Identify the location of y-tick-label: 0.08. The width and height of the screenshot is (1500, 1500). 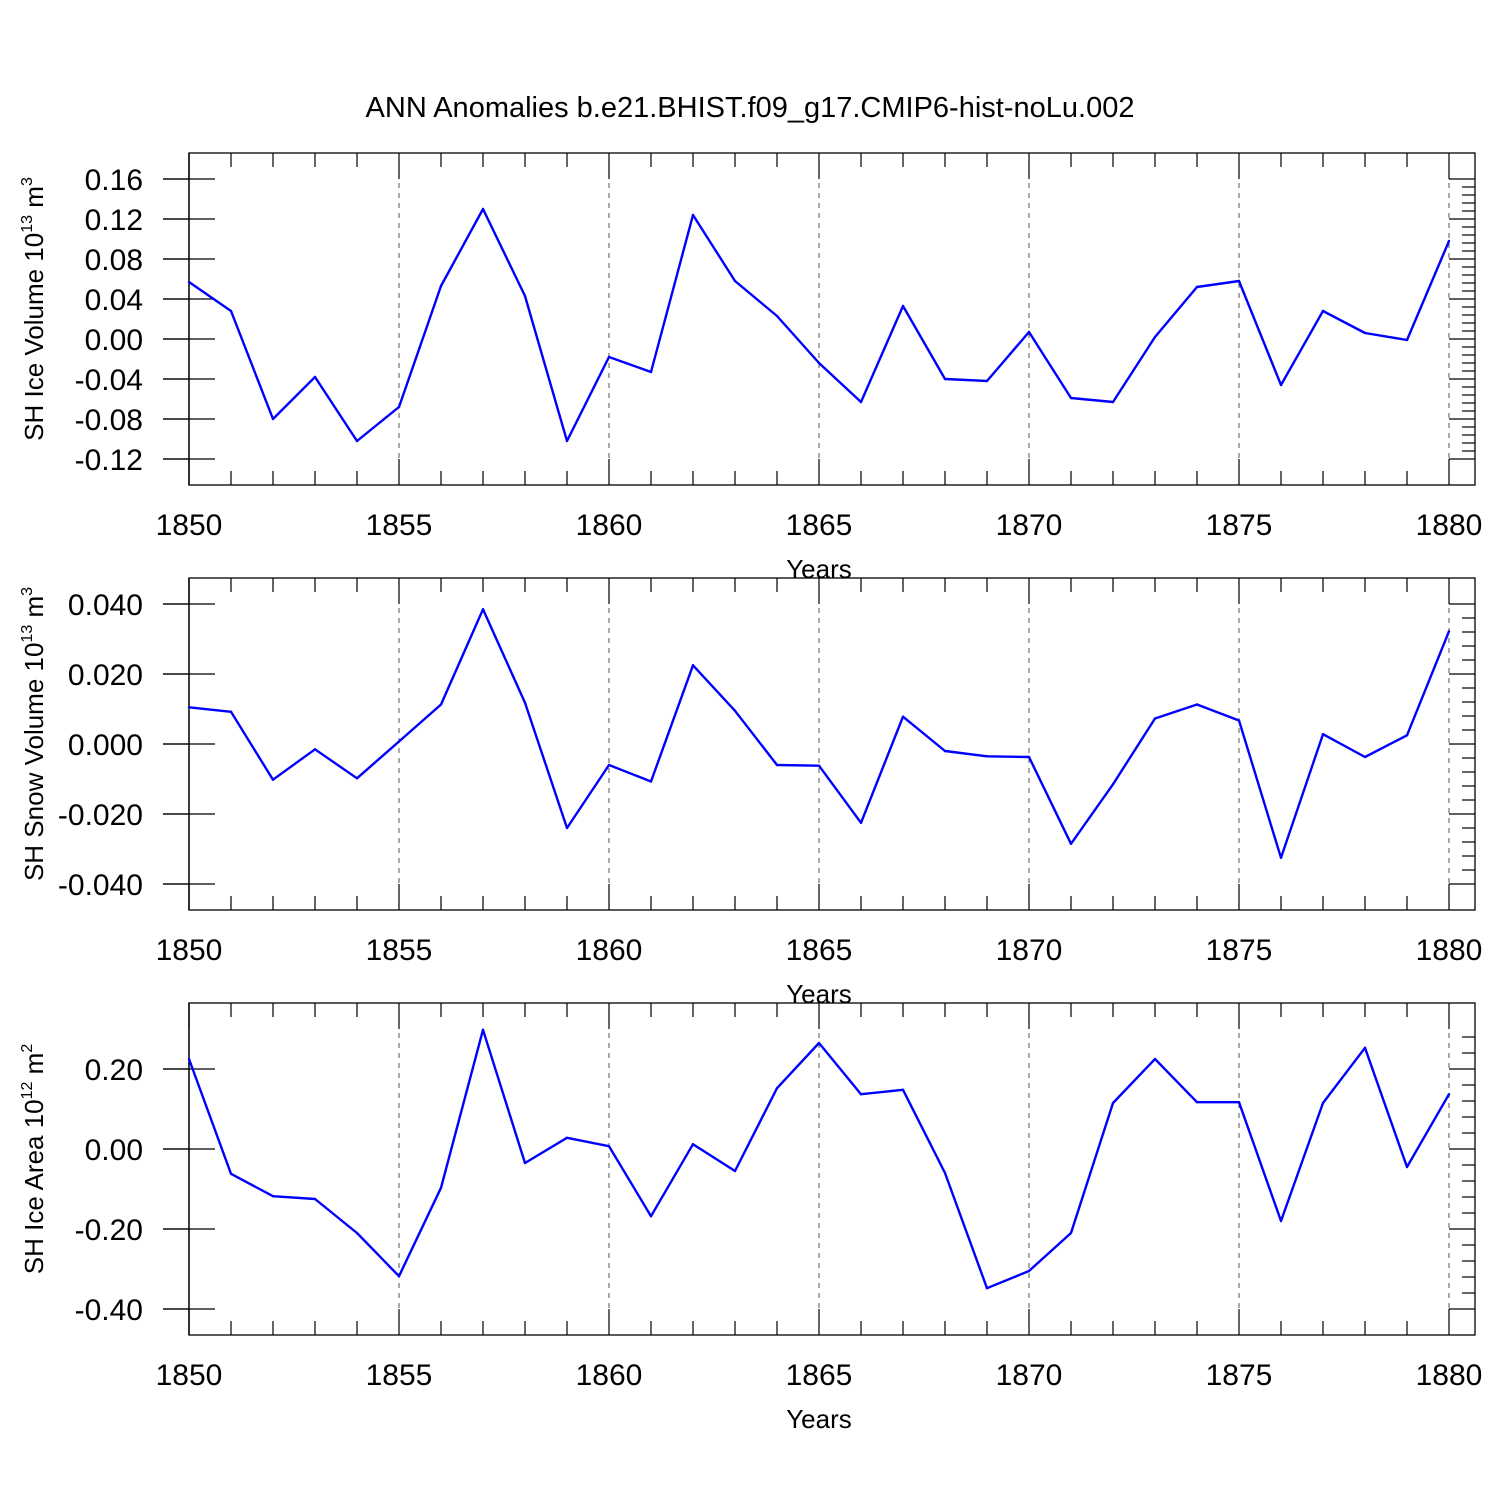
(114, 260).